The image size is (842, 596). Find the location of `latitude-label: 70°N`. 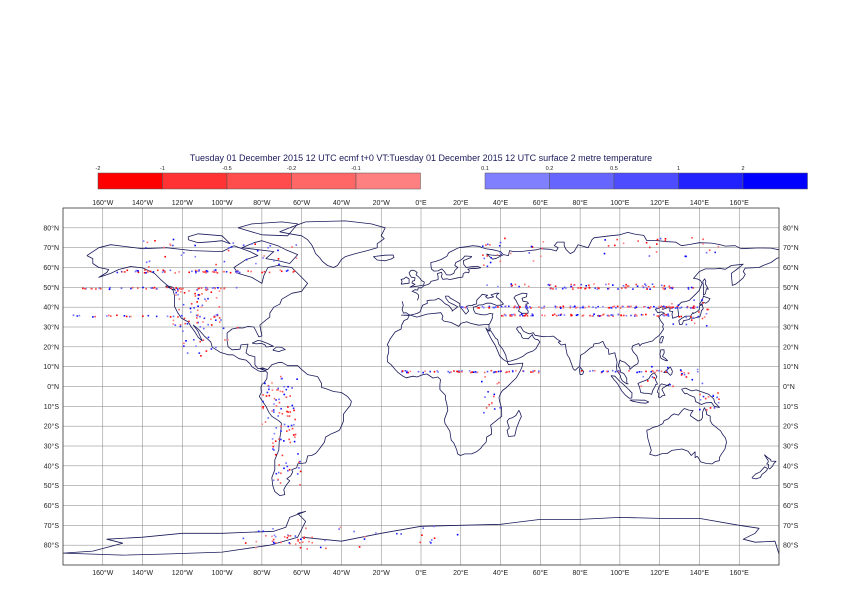

latitude-label: 70°N is located at coordinates (51, 248).